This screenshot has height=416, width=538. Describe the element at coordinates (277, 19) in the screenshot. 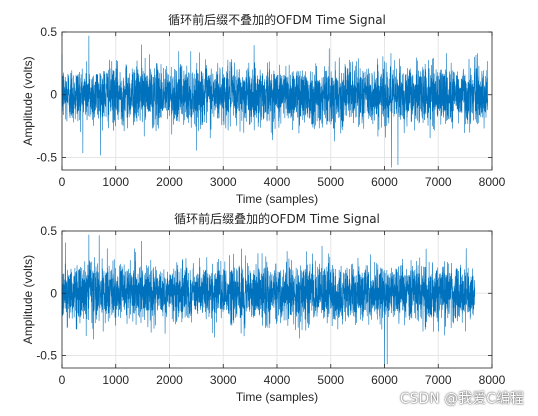

I see `chart-title: 循环前后缀不叠加的OFDM Time Signal` at that location.